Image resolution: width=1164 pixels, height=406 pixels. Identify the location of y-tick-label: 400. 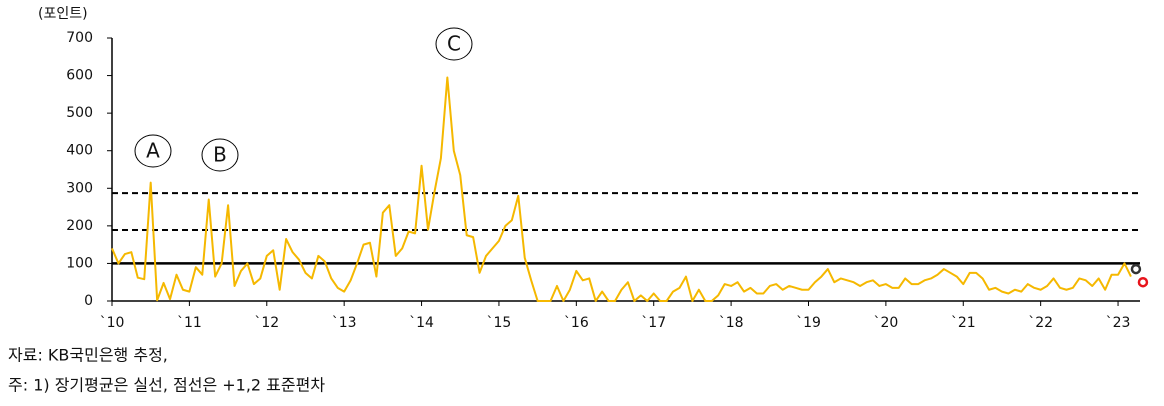
(79, 151).